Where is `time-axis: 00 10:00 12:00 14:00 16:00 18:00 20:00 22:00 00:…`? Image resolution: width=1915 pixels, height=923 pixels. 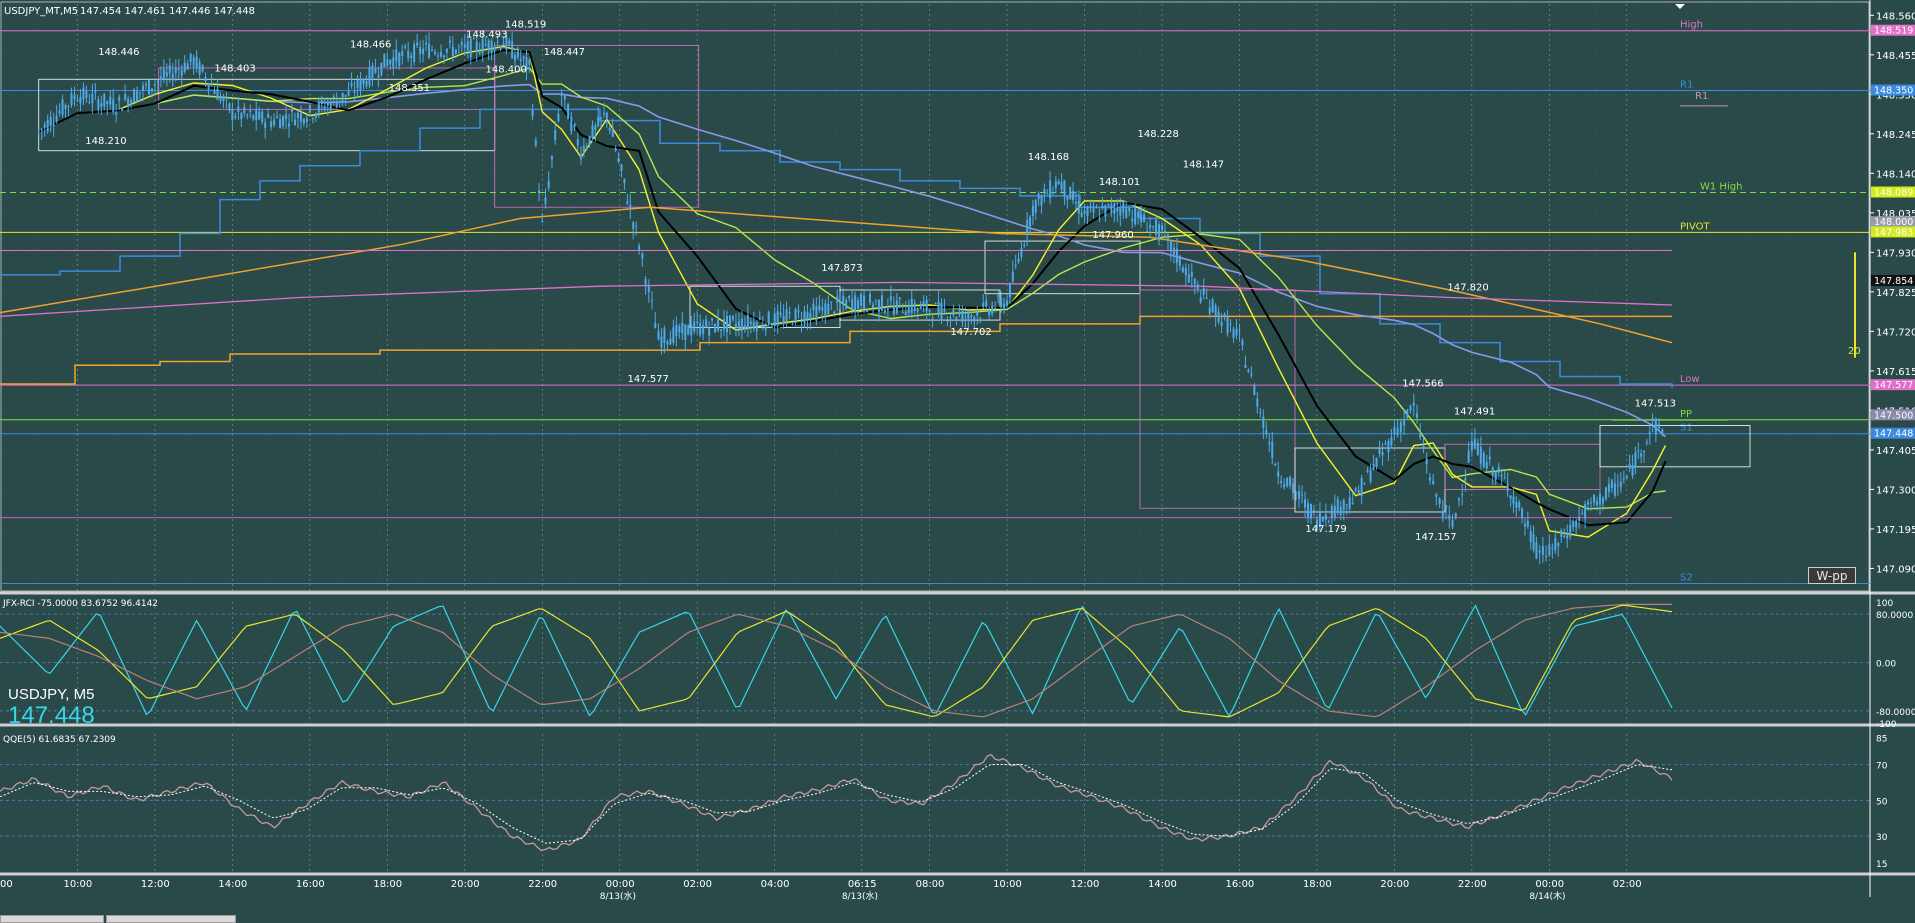 time-axis: 00 10:00 12:00 14:00 16:00 18:00 20:00 22:00 00:… is located at coordinates (821, 890).